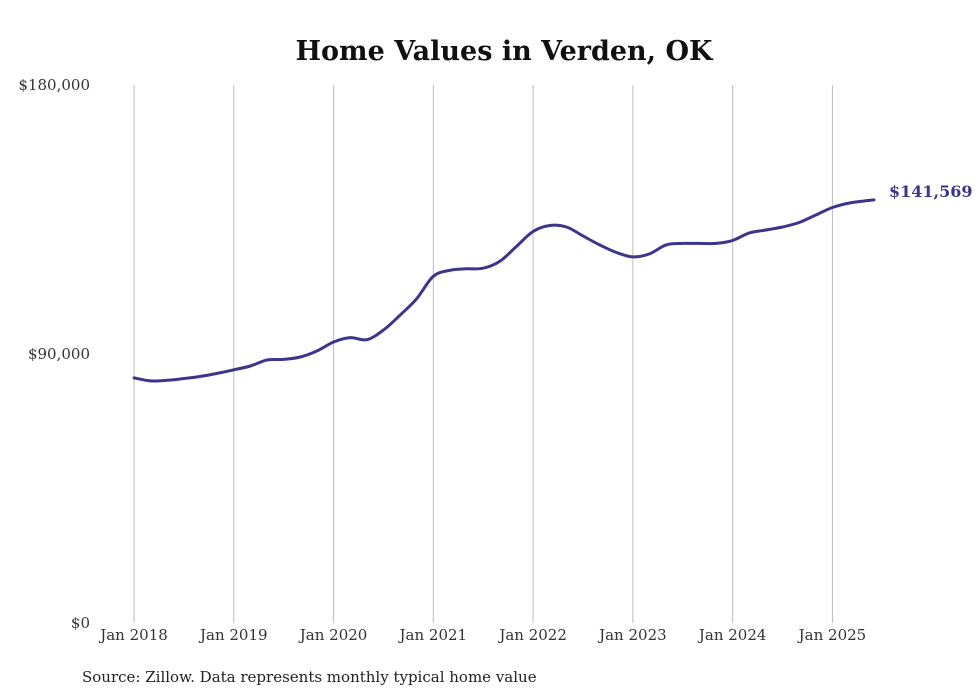 The image size is (980, 699). What do you see at coordinates (233, 635) in the screenshot?
I see `x-tick-label: Jan 2019` at bounding box center [233, 635].